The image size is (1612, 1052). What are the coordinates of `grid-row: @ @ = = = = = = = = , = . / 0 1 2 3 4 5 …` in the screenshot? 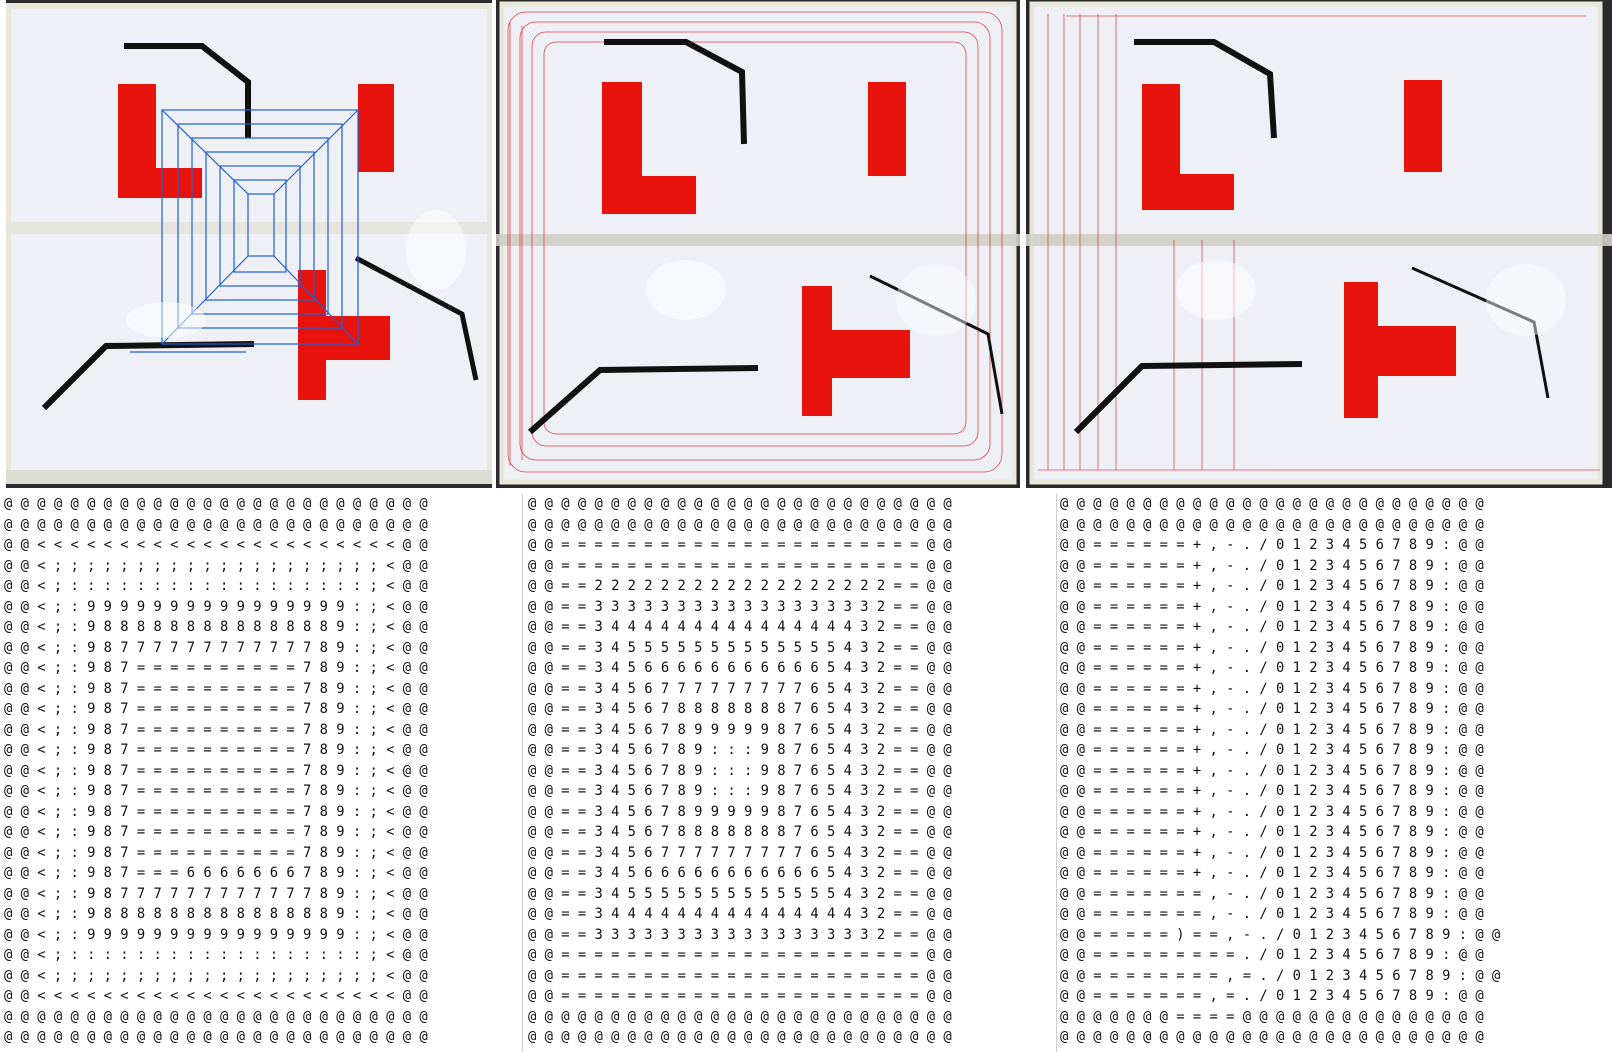 It's located at (1280, 975).